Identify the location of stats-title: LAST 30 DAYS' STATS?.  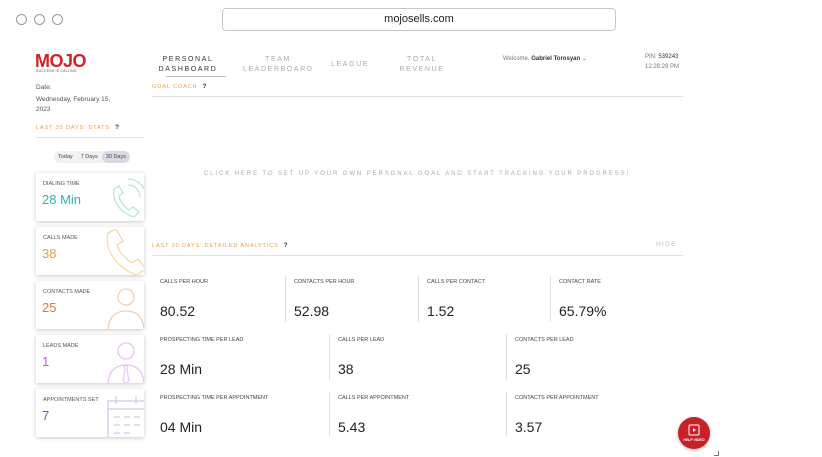
(77, 127).